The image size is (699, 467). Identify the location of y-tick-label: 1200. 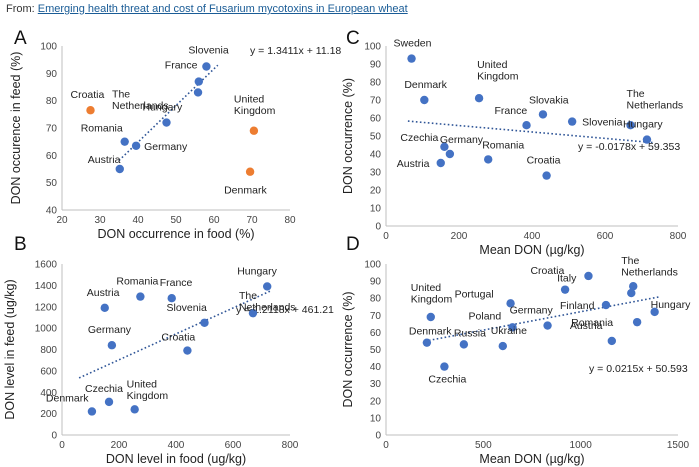
(46, 307).